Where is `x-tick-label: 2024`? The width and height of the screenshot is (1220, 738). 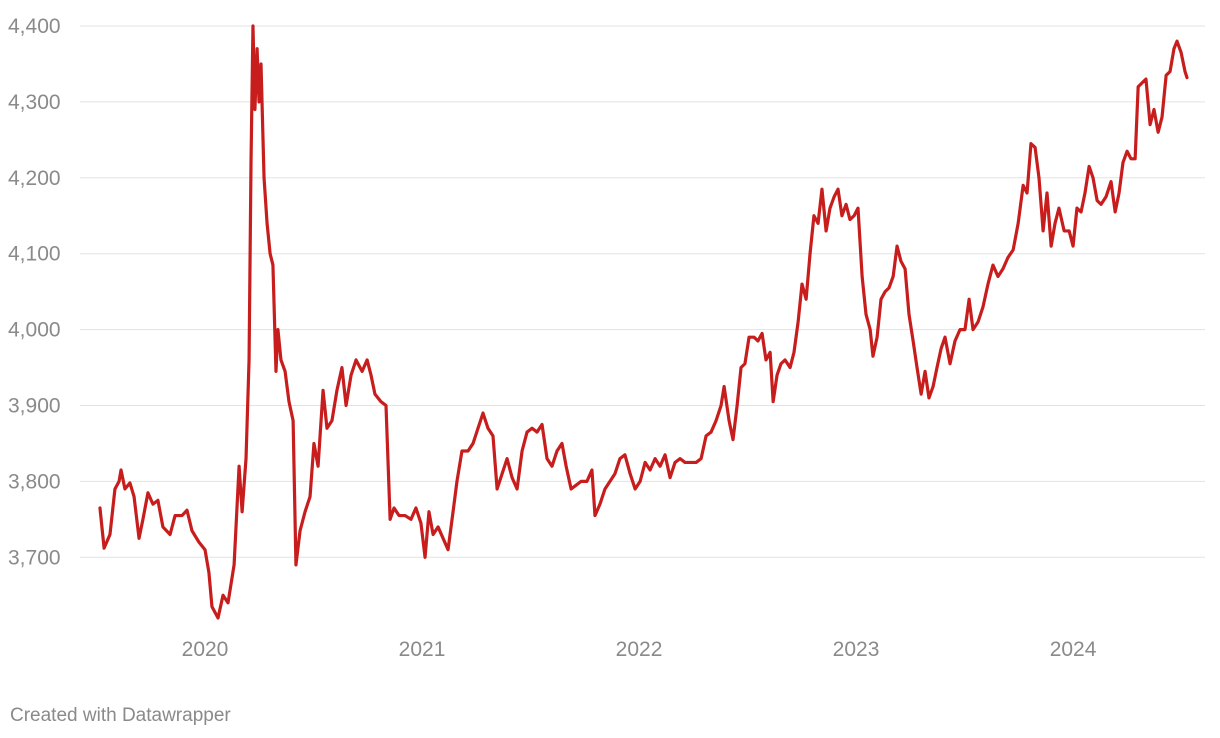 x-tick-label: 2024 is located at coordinates (1073, 649).